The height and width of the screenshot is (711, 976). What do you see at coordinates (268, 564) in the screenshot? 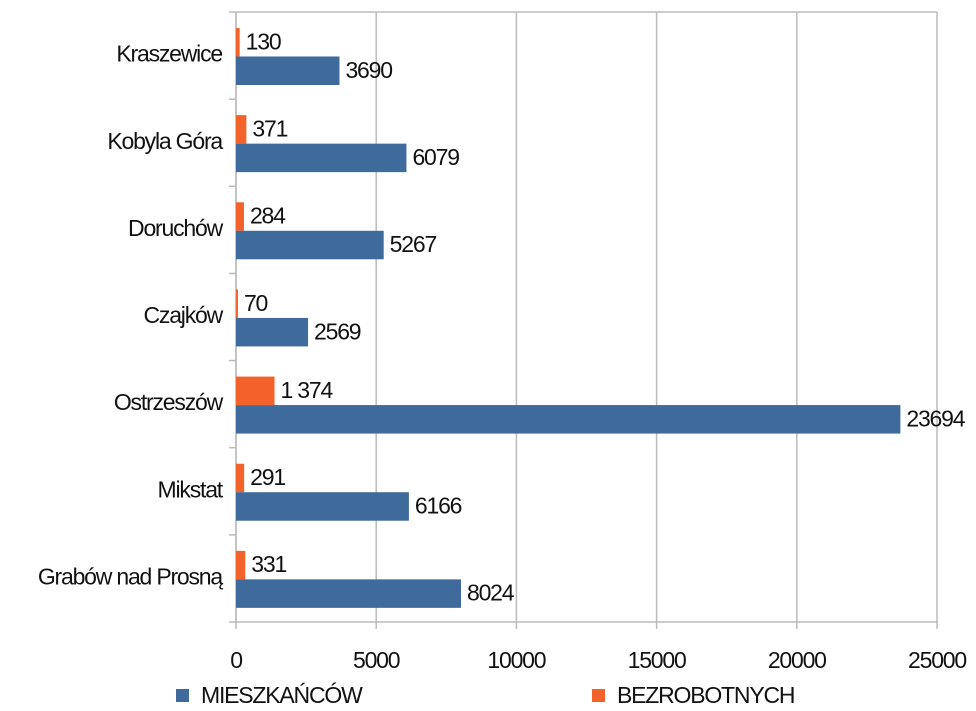
I see `value-label: 331` at bounding box center [268, 564].